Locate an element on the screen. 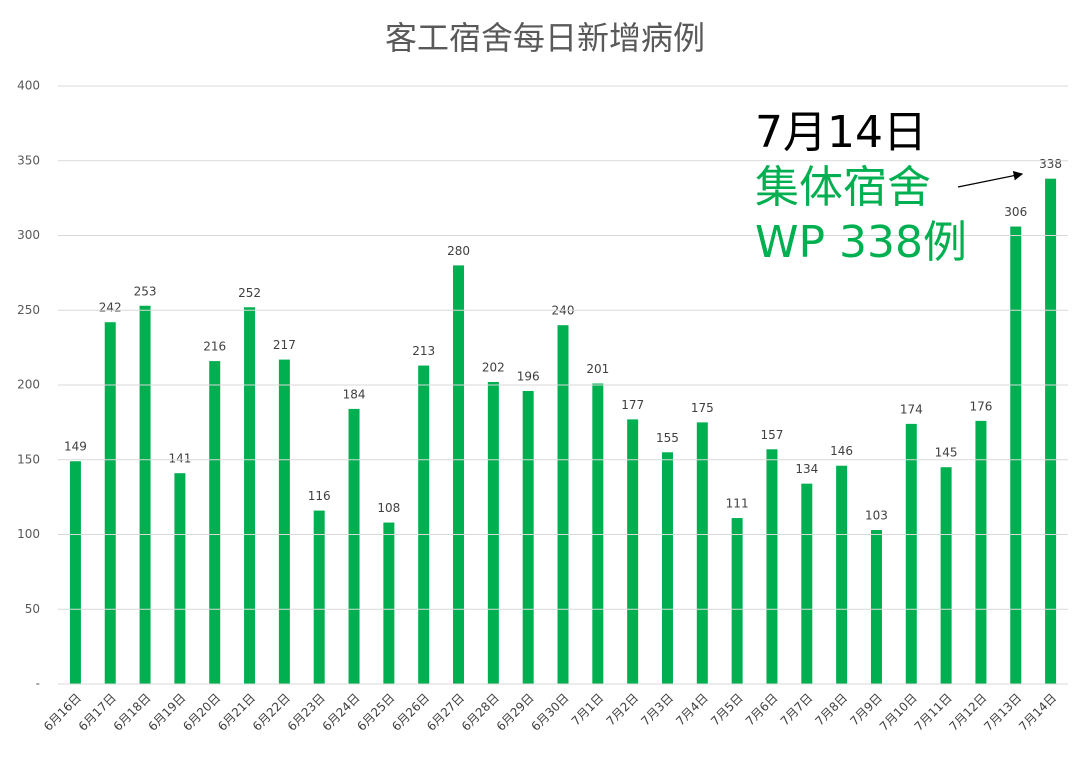 This screenshot has height=768, width=1080. value-label: 242 is located at coordinates (110, 308).